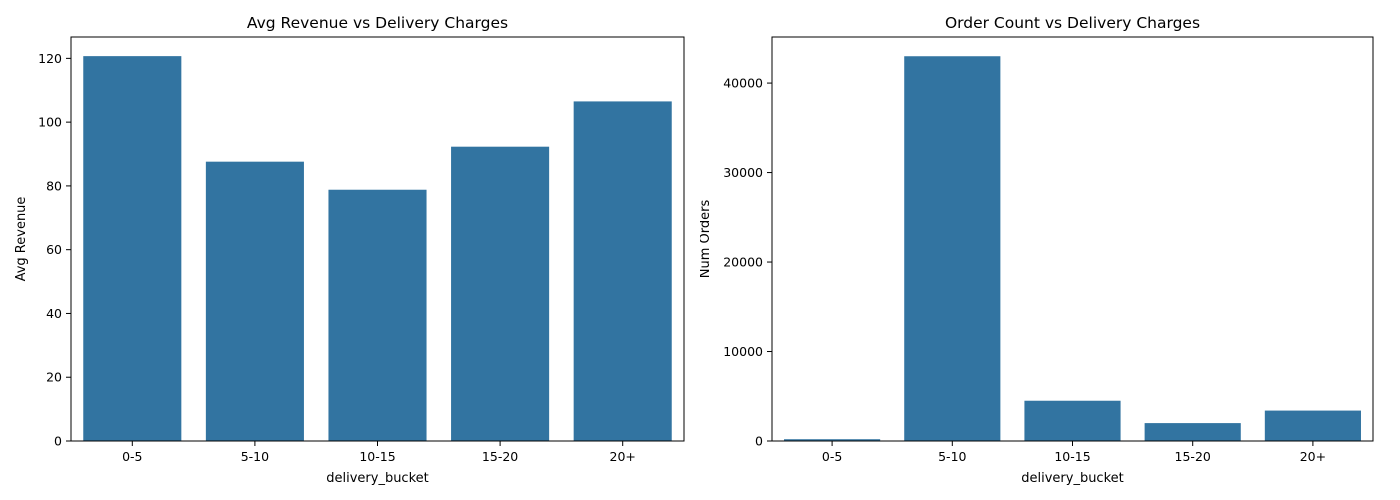  What do you see at coordinates (1312, 425) in the screenshot?
I see `order-count-bar-20+` at bounding box center [1312, 425].